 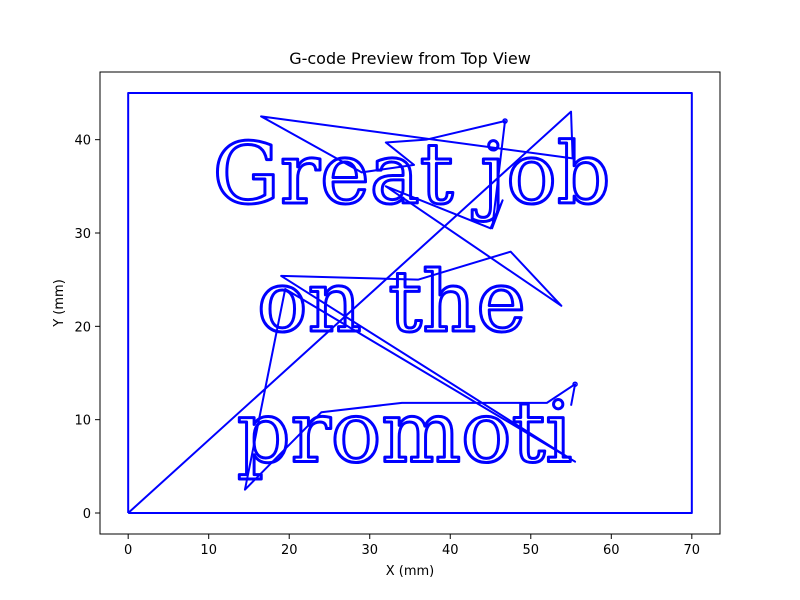 What do you see at coordinates (369, 550) in the screenshot?
I see `x-tick-label: 30` at bounding box center [369, 550].